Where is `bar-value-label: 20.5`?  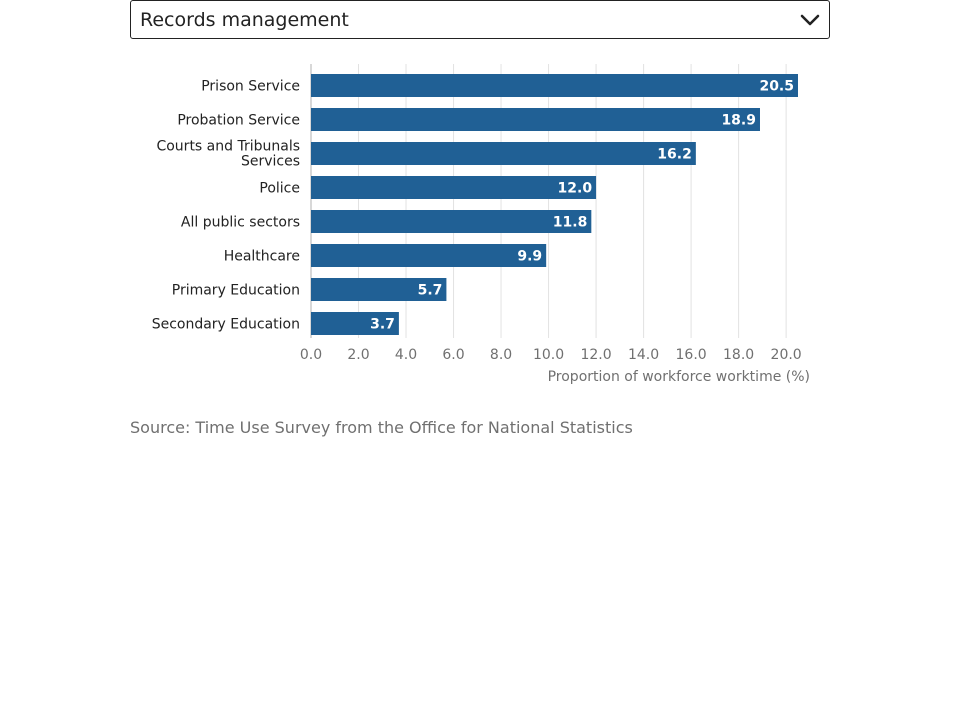
bar-value-label: 20.5 is located at coordinates (776, 87).